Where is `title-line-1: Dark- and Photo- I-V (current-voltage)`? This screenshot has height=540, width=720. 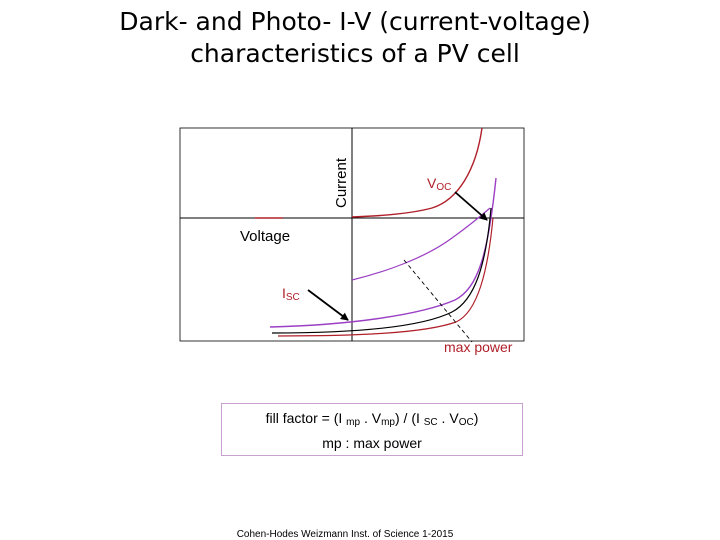
title-line-1: Dark- and Photo- I-V (current-voltage) is located at coordinates (355, 21).